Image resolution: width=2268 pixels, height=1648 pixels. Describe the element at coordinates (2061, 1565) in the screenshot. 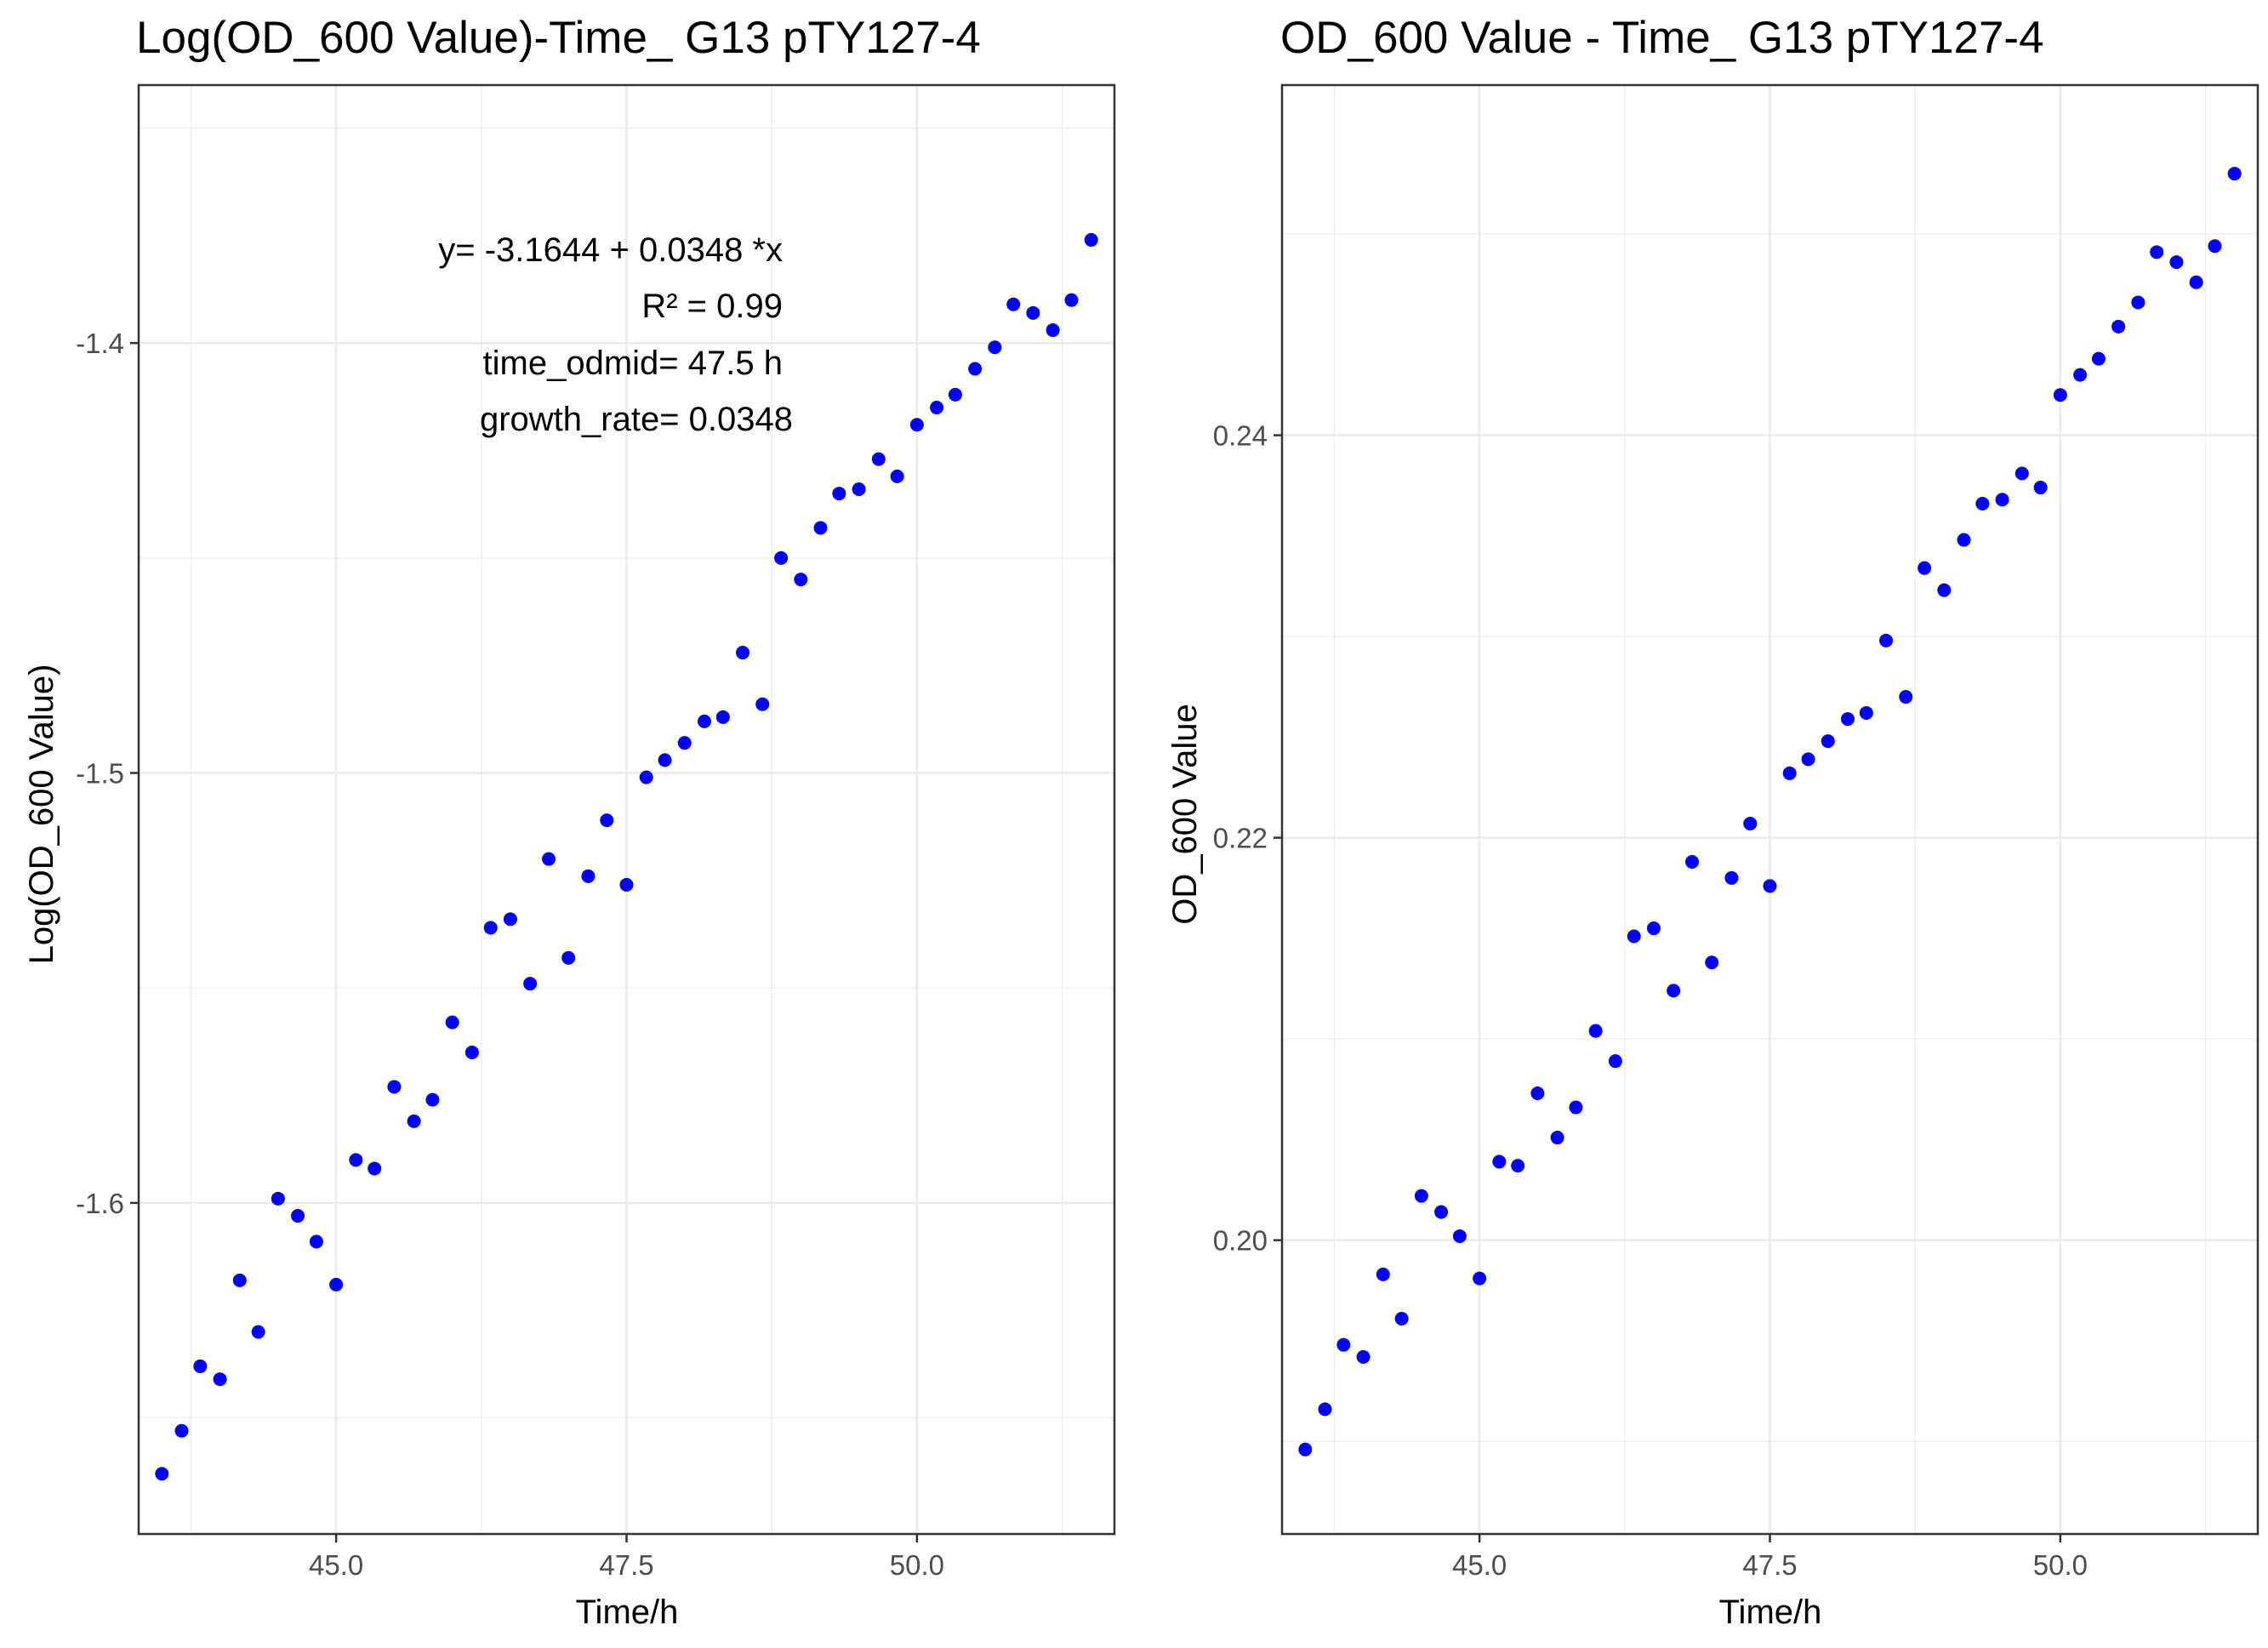

I see `od-chart-x-tick-label: 50.0` at that location.